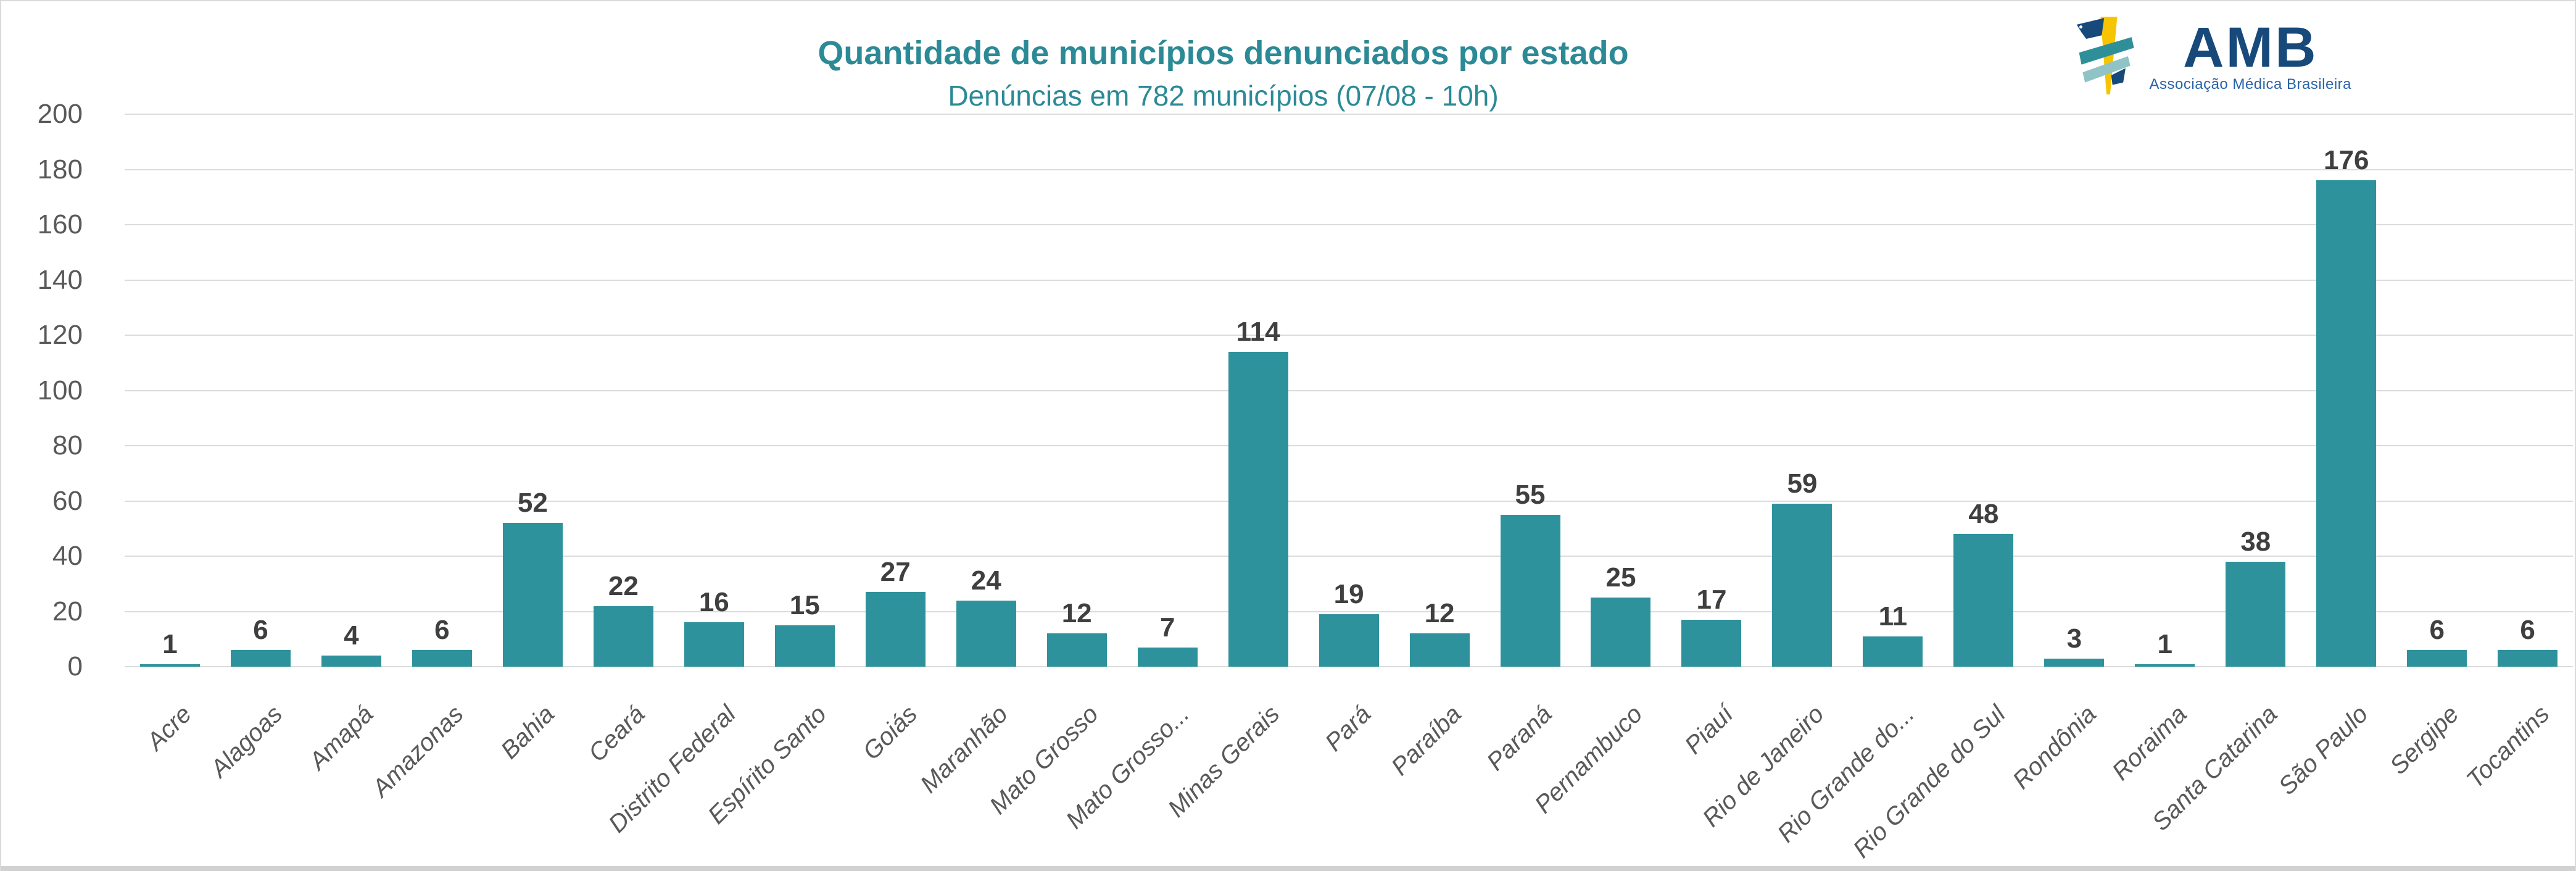  I want to click on x-axis-category-label: Piauí, so click(1709, 730).